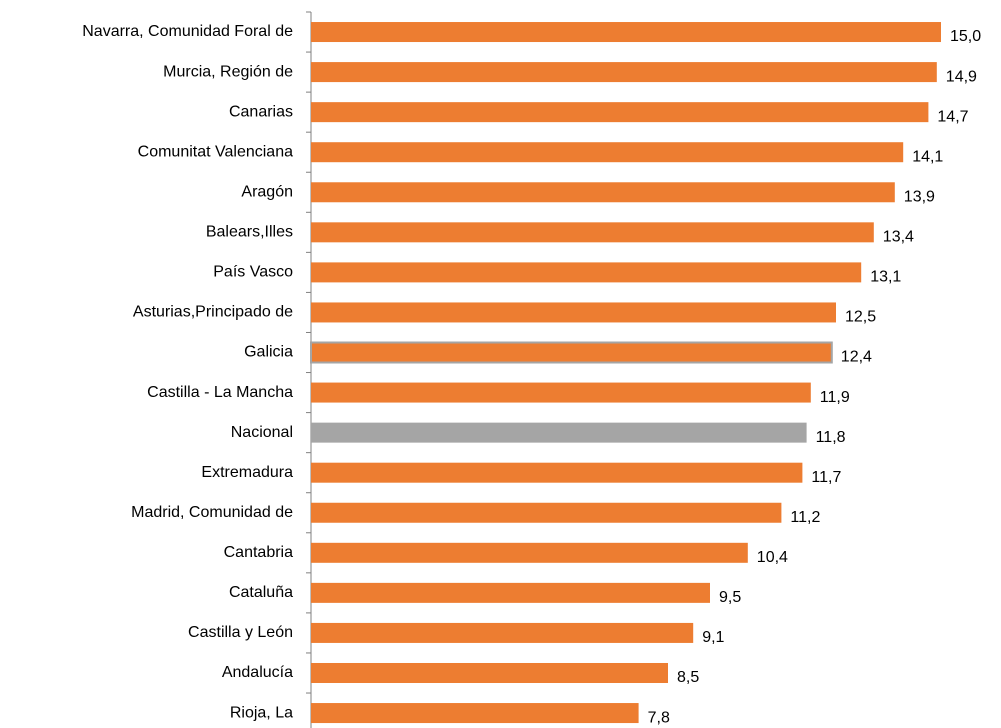 The height and width of the screenshot is (728, 1001). I want to click on category-label: Navarra, Comunidad Foral de, so click(187, 31).